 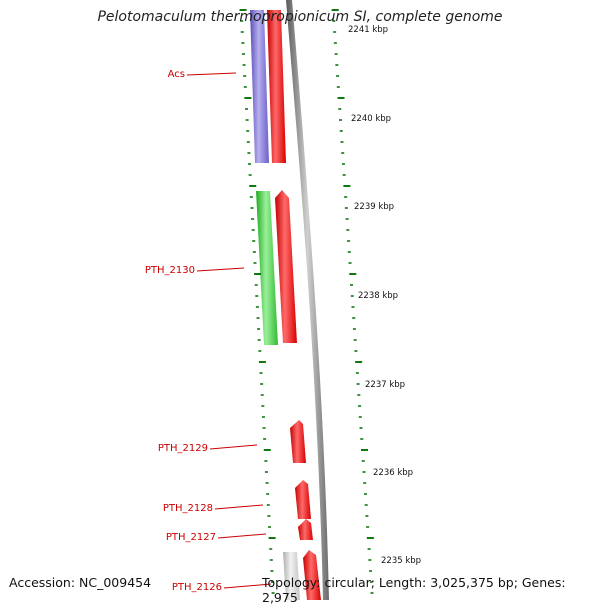 What do you see at coordinates (259, 86) in the screenshot?
I see `gene-acs` at bounding box center [259, 86].